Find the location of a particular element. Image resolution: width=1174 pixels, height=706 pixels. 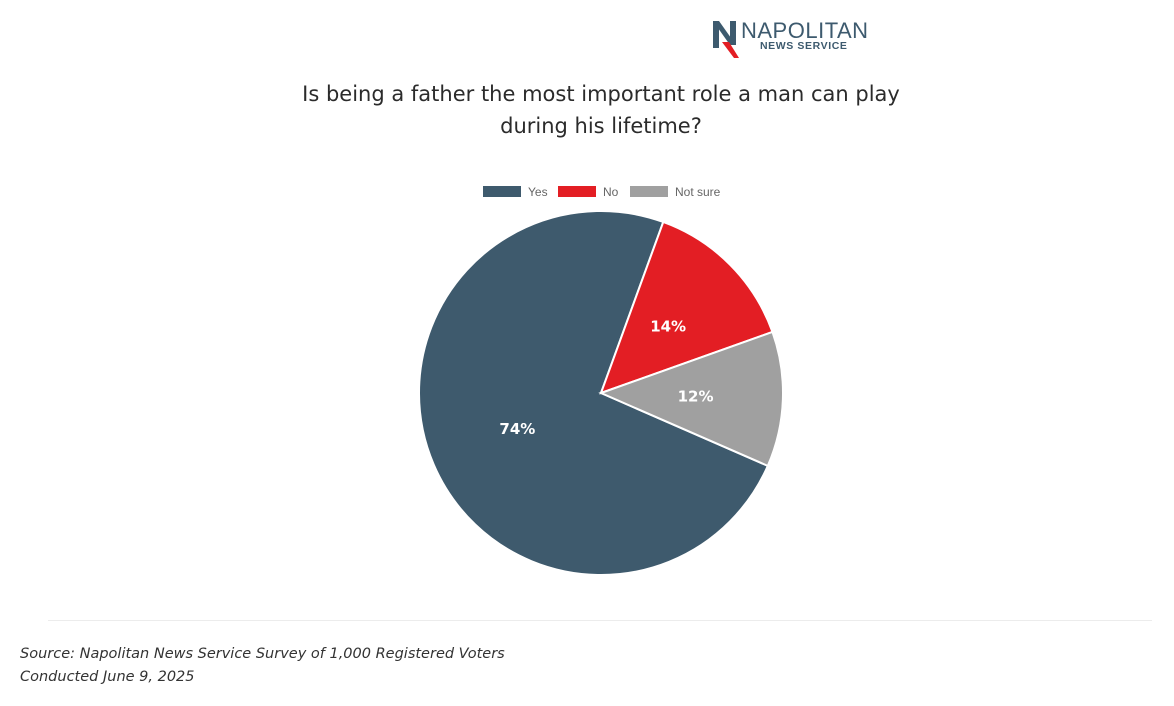

pie-slice-labels: 74% 14% 12% is located at coordinates (606, 377).